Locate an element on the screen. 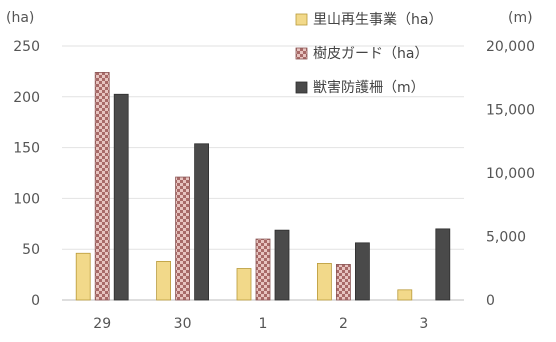  left-axis-tick-label: 50 is located at coordinates (31, 250).